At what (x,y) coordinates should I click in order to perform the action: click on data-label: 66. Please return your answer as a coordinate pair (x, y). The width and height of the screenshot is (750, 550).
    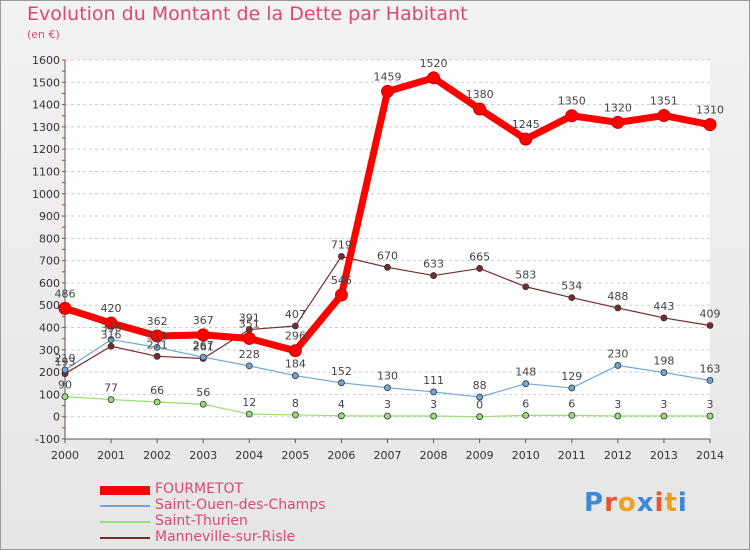
    Looking at the image, I should click on (157, 390).